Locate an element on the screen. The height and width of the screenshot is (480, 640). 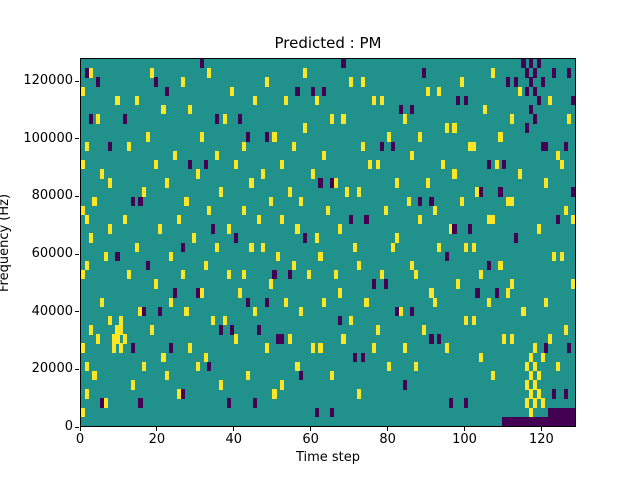
x-tick-label: 60 is located at coordinates (310, 439).